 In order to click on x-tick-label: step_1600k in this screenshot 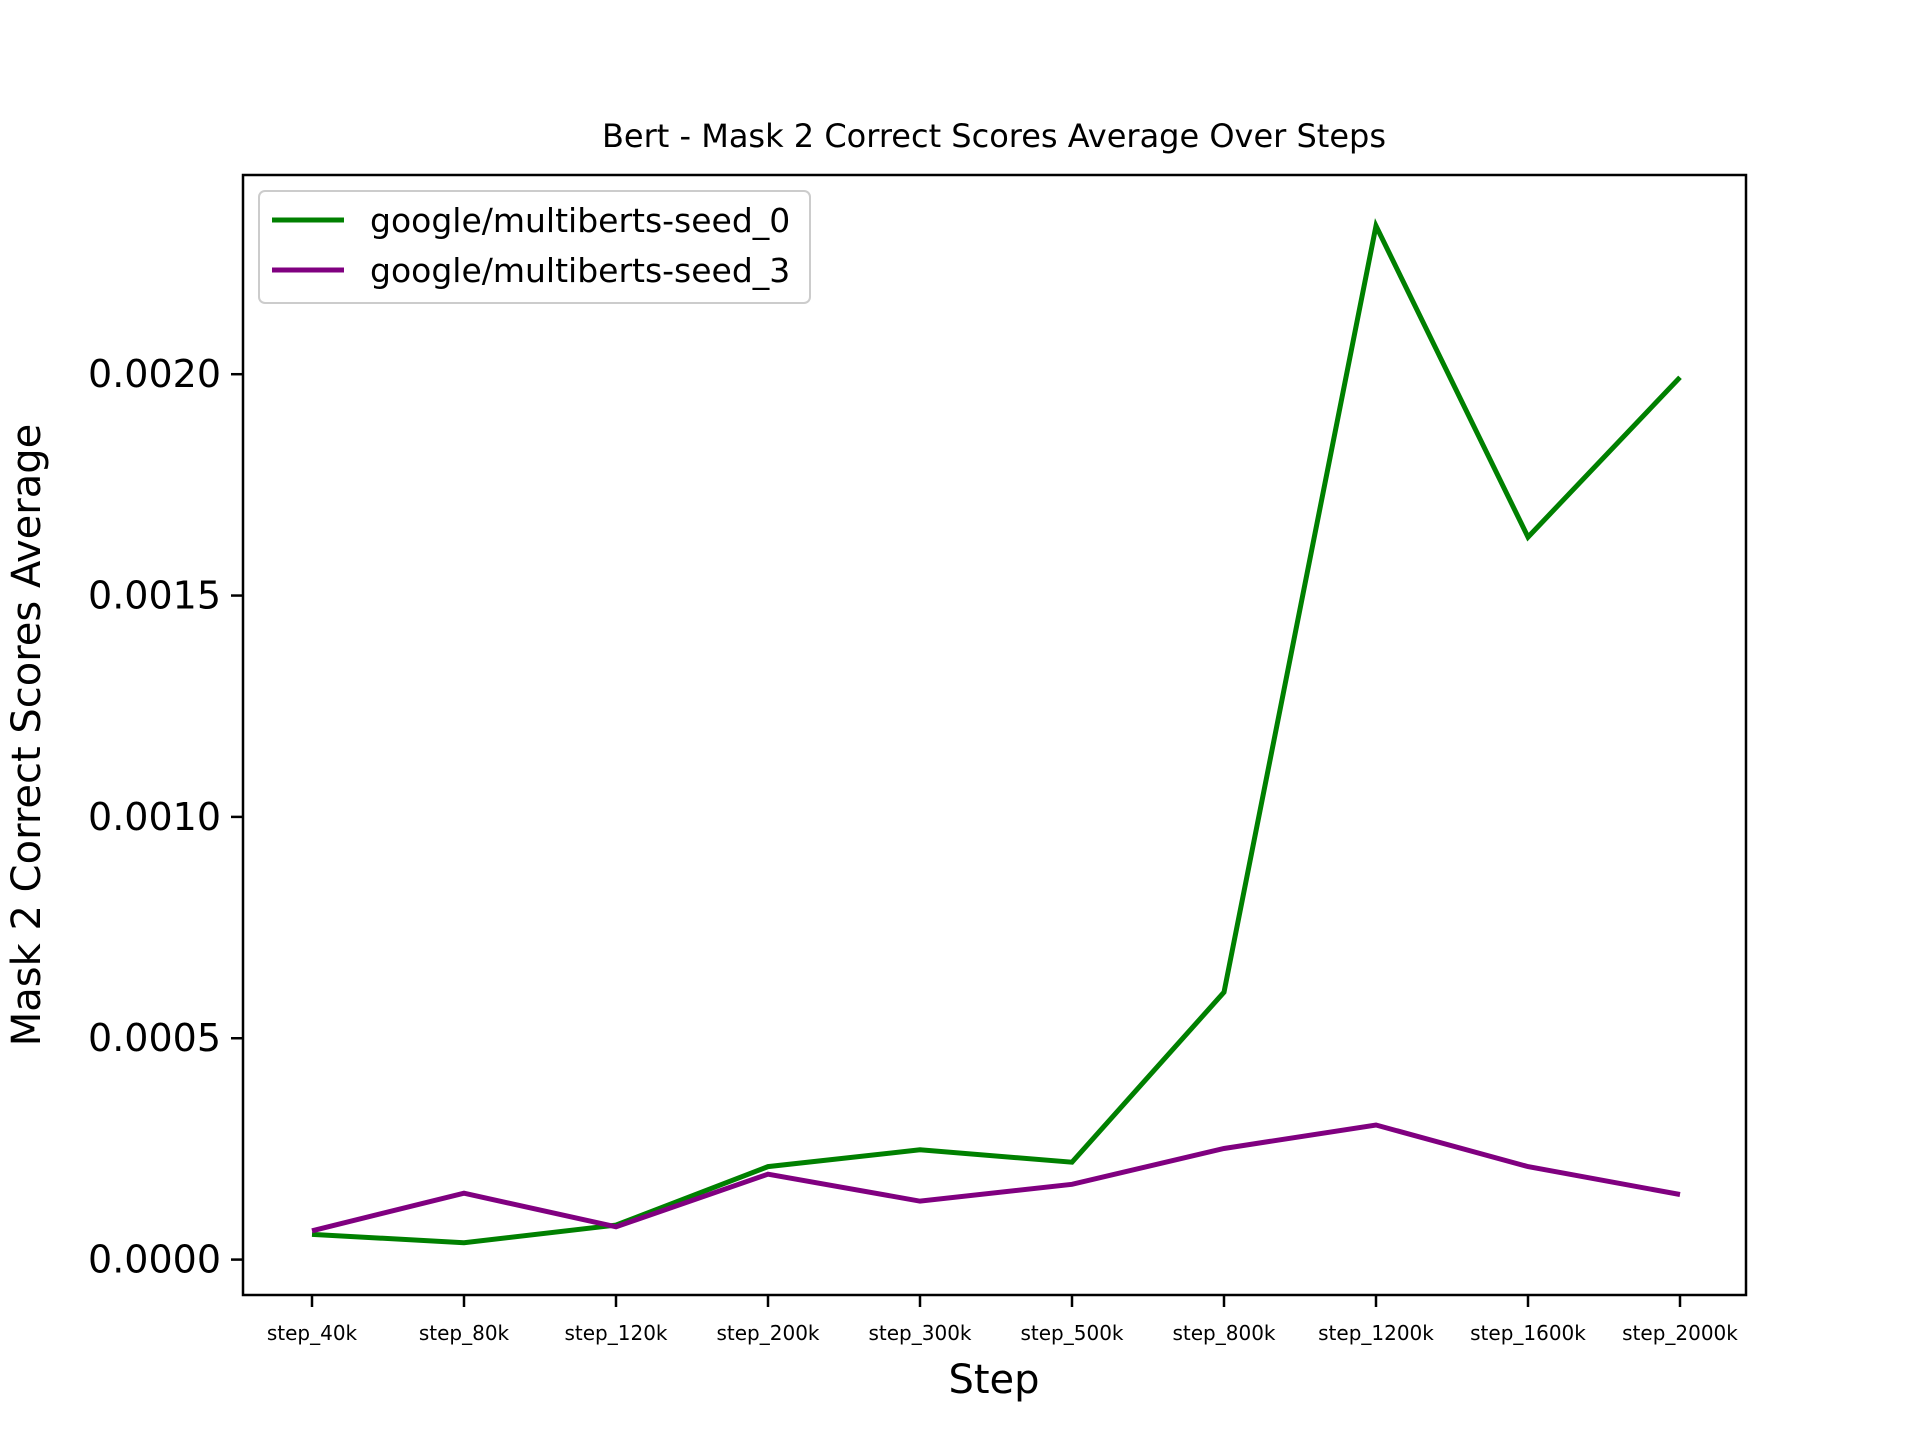, I will do `click(1528, 1333)`.